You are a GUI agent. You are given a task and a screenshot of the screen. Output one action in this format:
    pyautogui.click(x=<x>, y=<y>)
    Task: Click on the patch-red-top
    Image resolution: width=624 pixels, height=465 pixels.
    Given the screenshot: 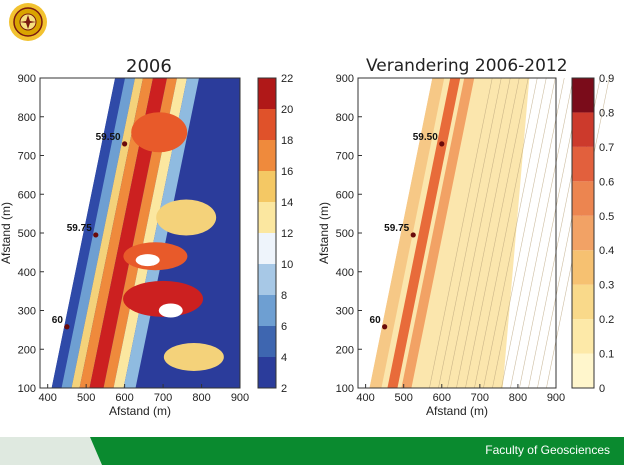 What is the action you would take?
    pyautogui.click(x=159, y=132)
    